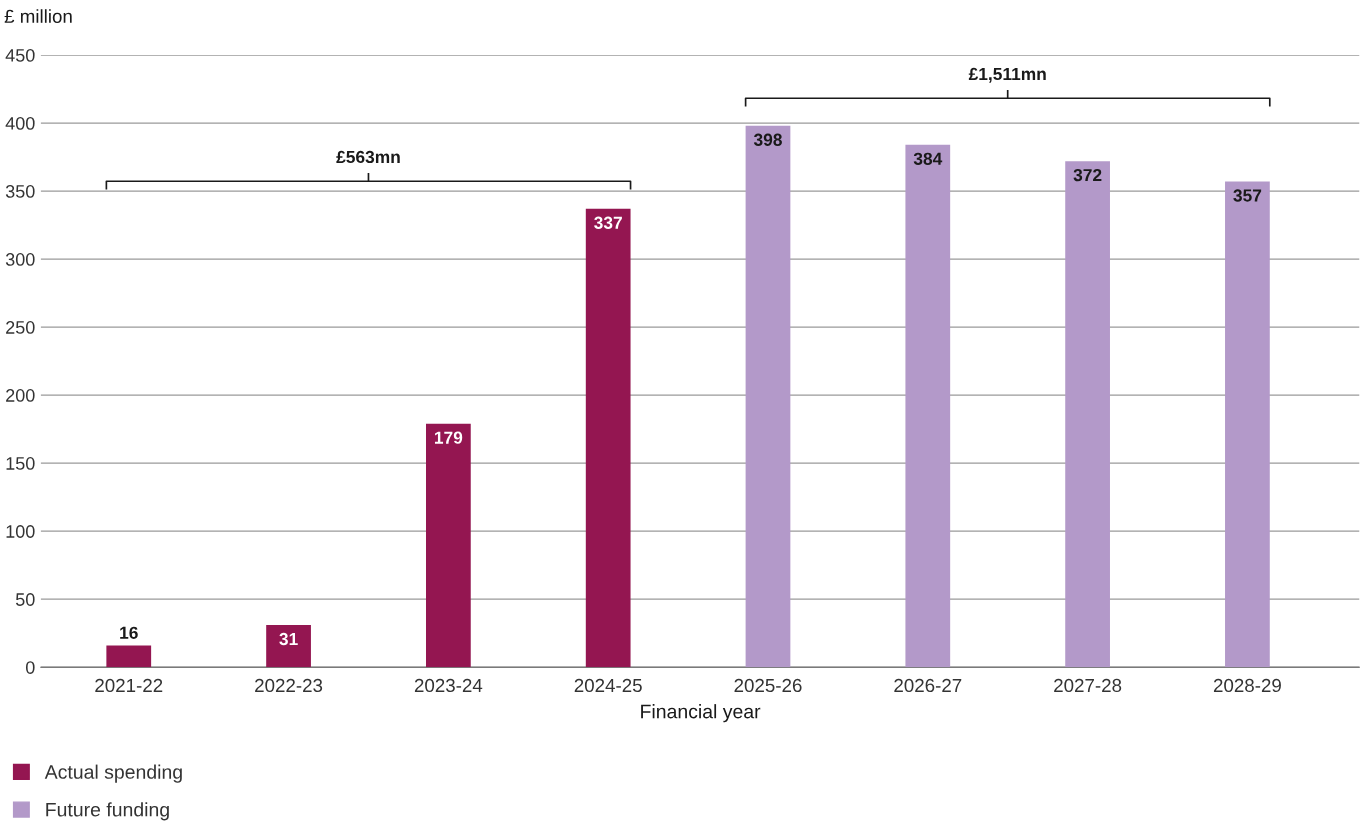 The width and height of the screenshot is (1362, 834). I want to click on y-tick-label: 300, so click(20, 259).